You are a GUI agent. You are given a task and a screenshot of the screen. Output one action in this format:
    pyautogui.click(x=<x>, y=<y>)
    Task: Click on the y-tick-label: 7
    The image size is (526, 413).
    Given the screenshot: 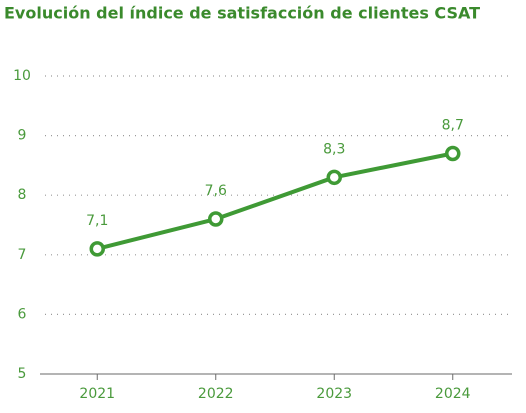 What is the action you would take?
    pyautogui.click(x=22, y=255)
    